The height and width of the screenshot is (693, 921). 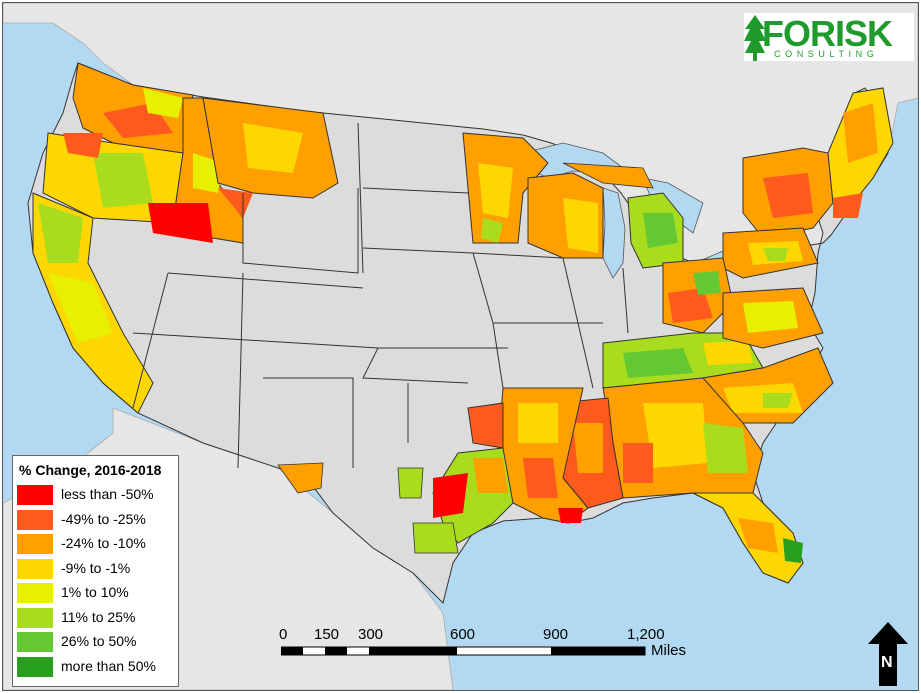 What do you see at coordinates (410, 483) in the screenshot?
I see `region-texas-central` at bounding box center [410, 483].